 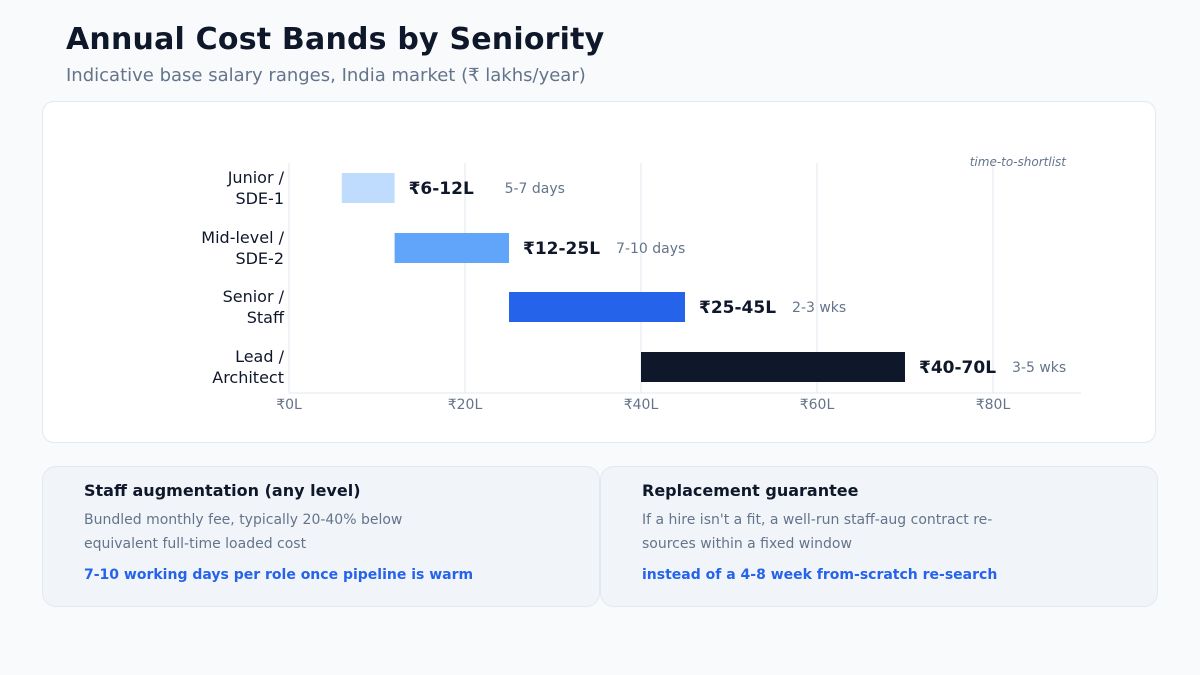 I want to click on x-tick-label: ₹20L, so click(x=465, y=405).